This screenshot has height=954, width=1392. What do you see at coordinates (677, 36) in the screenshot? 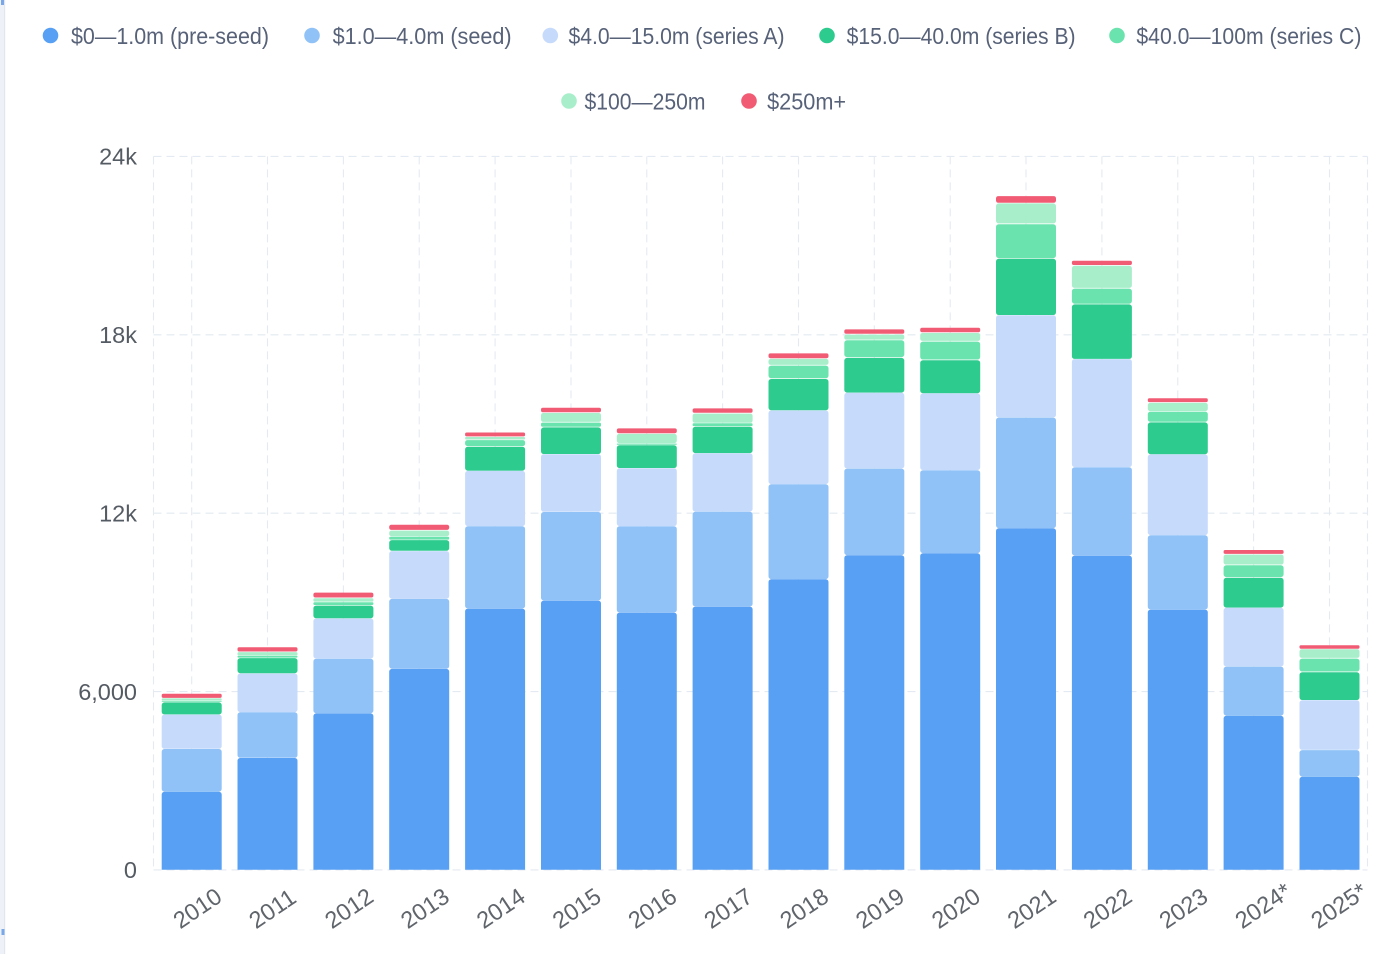
I see `svg-text: $4.0—15.0m (series A)` at bounding box center [677, 36].